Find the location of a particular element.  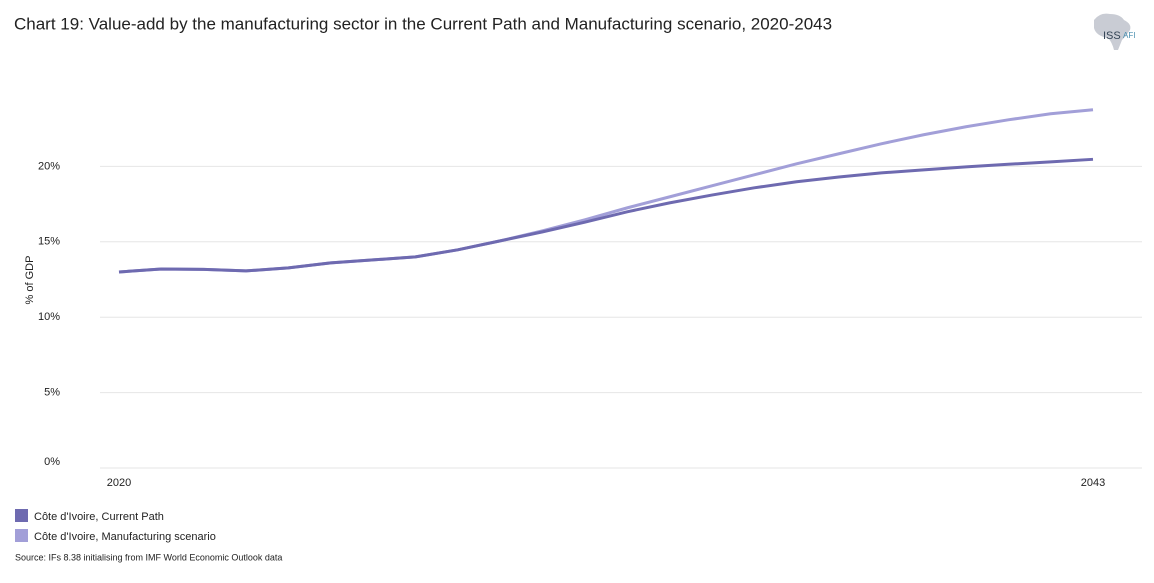

y-tick-label: 20% is located at coordinates (49, 166).